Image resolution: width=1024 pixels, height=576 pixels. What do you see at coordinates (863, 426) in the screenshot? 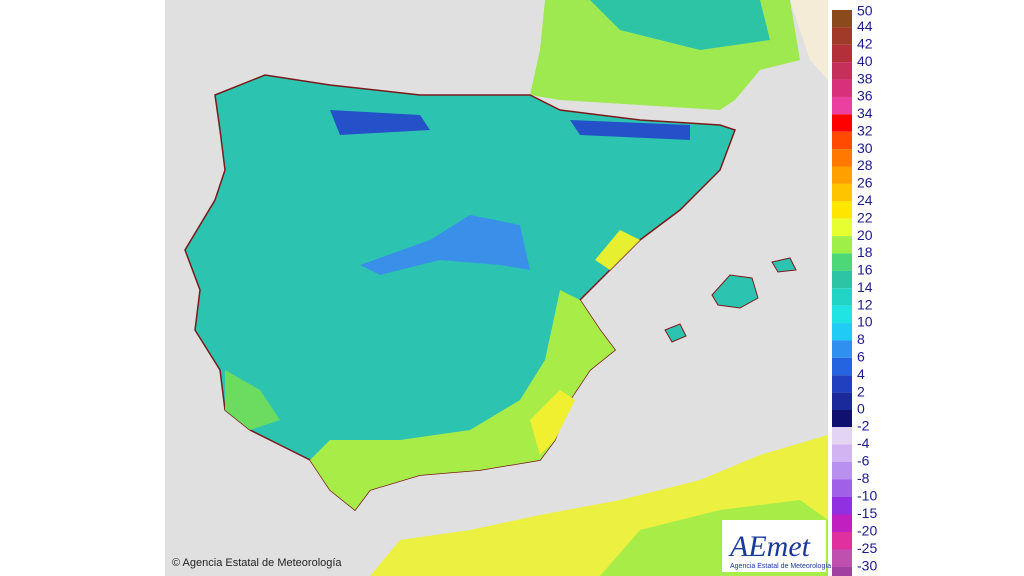
I see `legend-label: -2` at bounding box center [863, 426].